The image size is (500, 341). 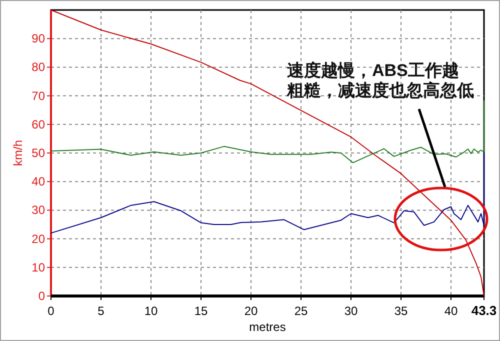 I want to click on x-tick-label: 35, so click(x=401, y=311).